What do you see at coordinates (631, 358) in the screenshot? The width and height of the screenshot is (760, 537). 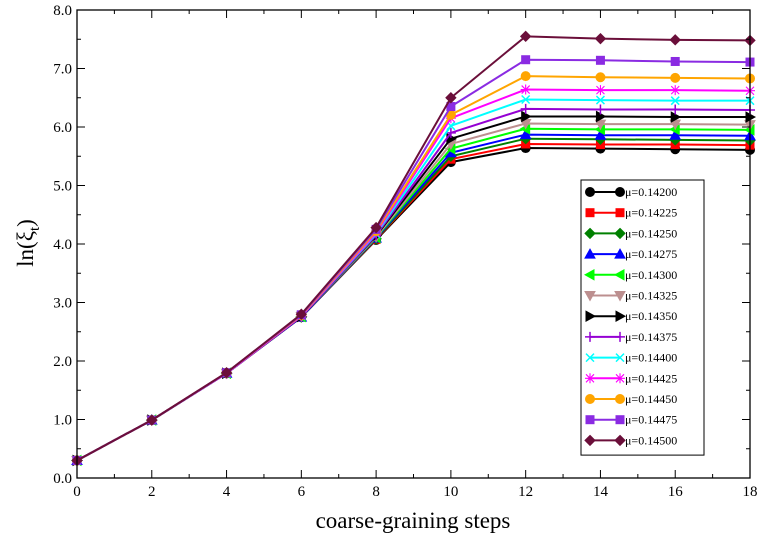 I see `legend-item: μ=0.14400` at bounding box center [631, 358].